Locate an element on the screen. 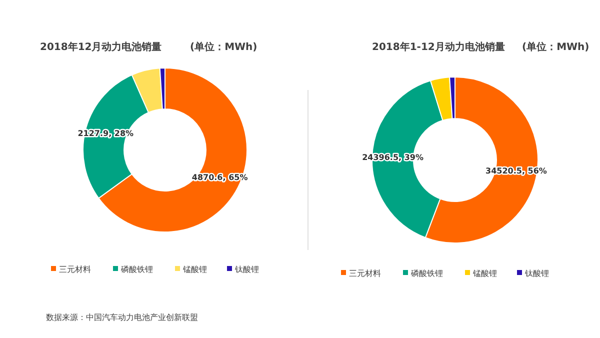 This screenshot has height=338, width=600. source-note: 数据来源：中国汽车动力电池产业创新联盟 is located at coordinates (122, 317).